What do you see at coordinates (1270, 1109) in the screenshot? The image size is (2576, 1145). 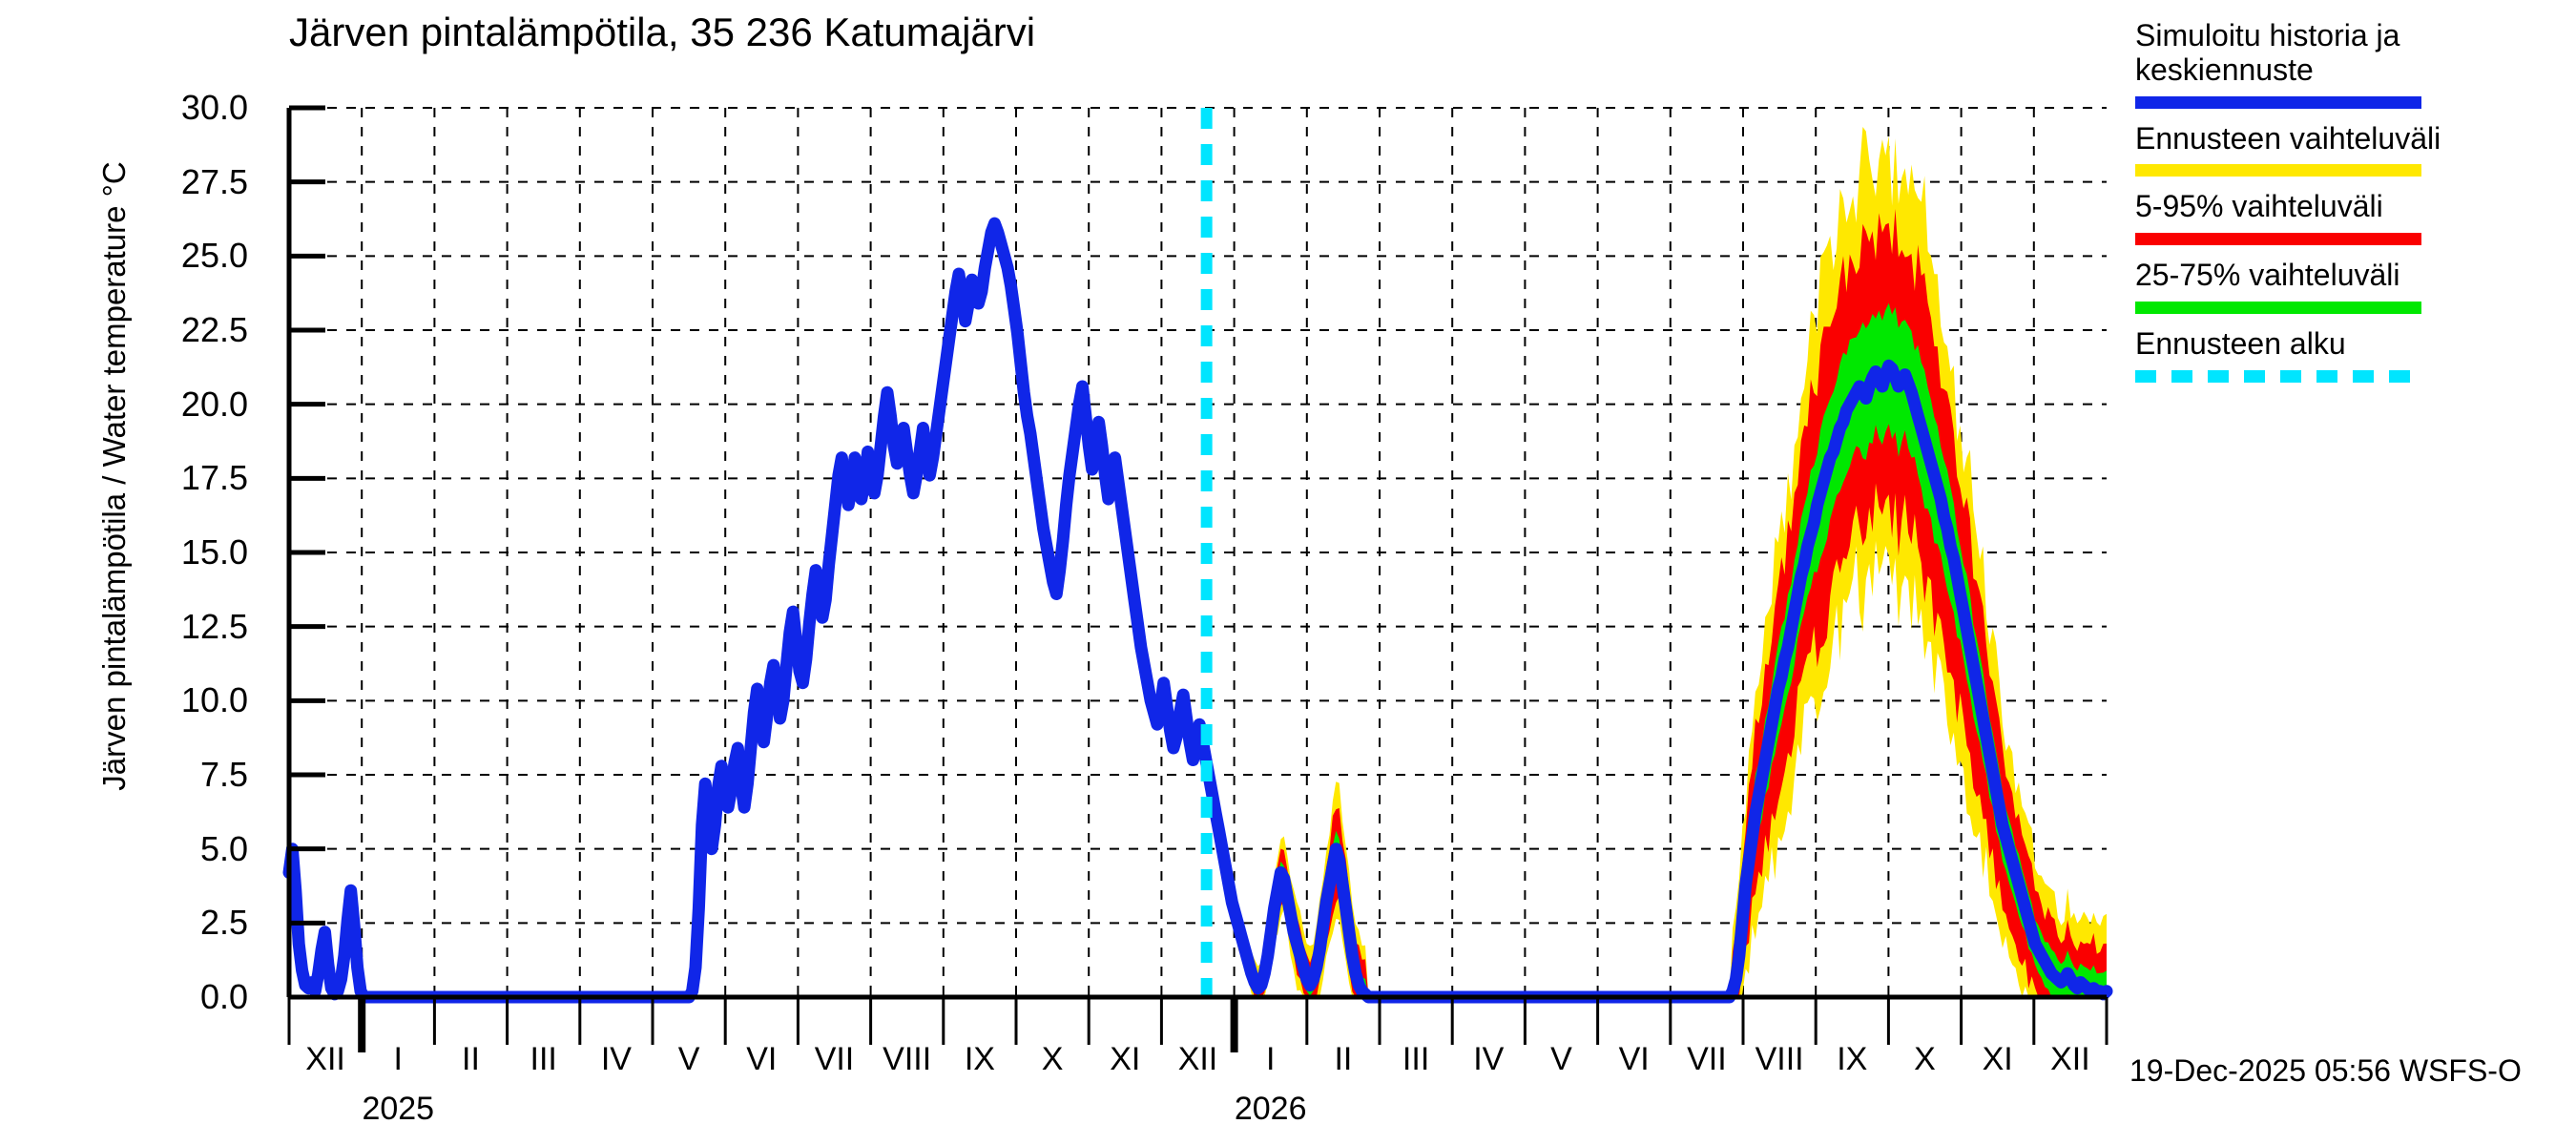 I see `x-year-label: 2026` at bounding box center [1270, 1109].